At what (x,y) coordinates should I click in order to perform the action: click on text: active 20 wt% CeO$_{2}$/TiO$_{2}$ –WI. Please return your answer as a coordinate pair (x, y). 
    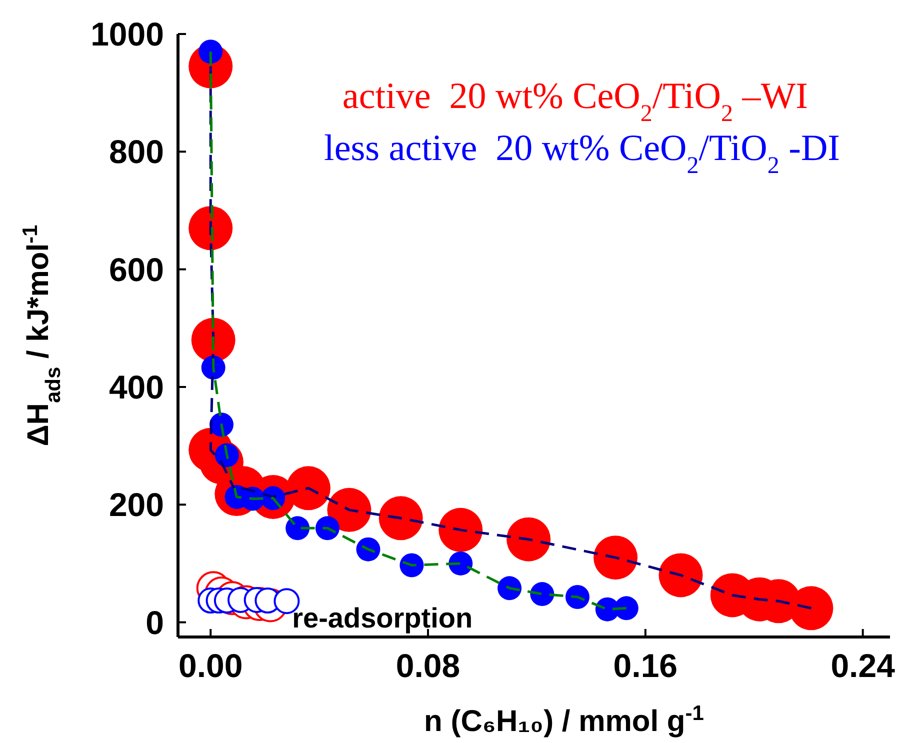
    Looking at the image, I should click on (575, 101).